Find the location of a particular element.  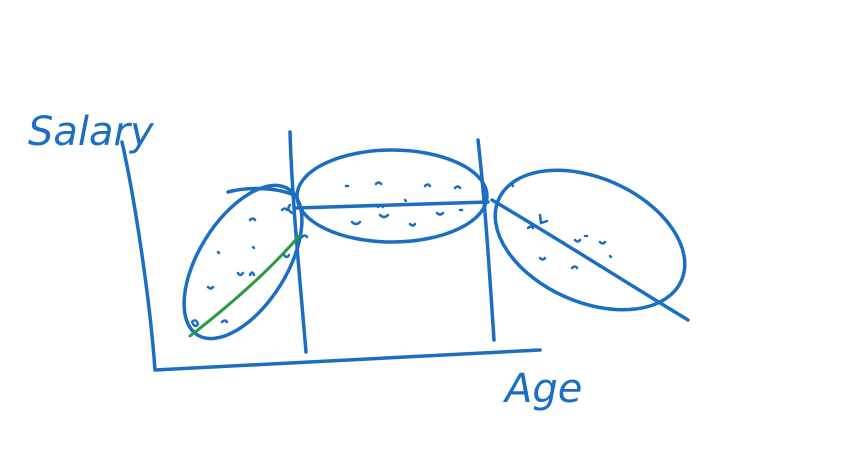

y-axis-label: Salary is located at coordinates (91, 132).